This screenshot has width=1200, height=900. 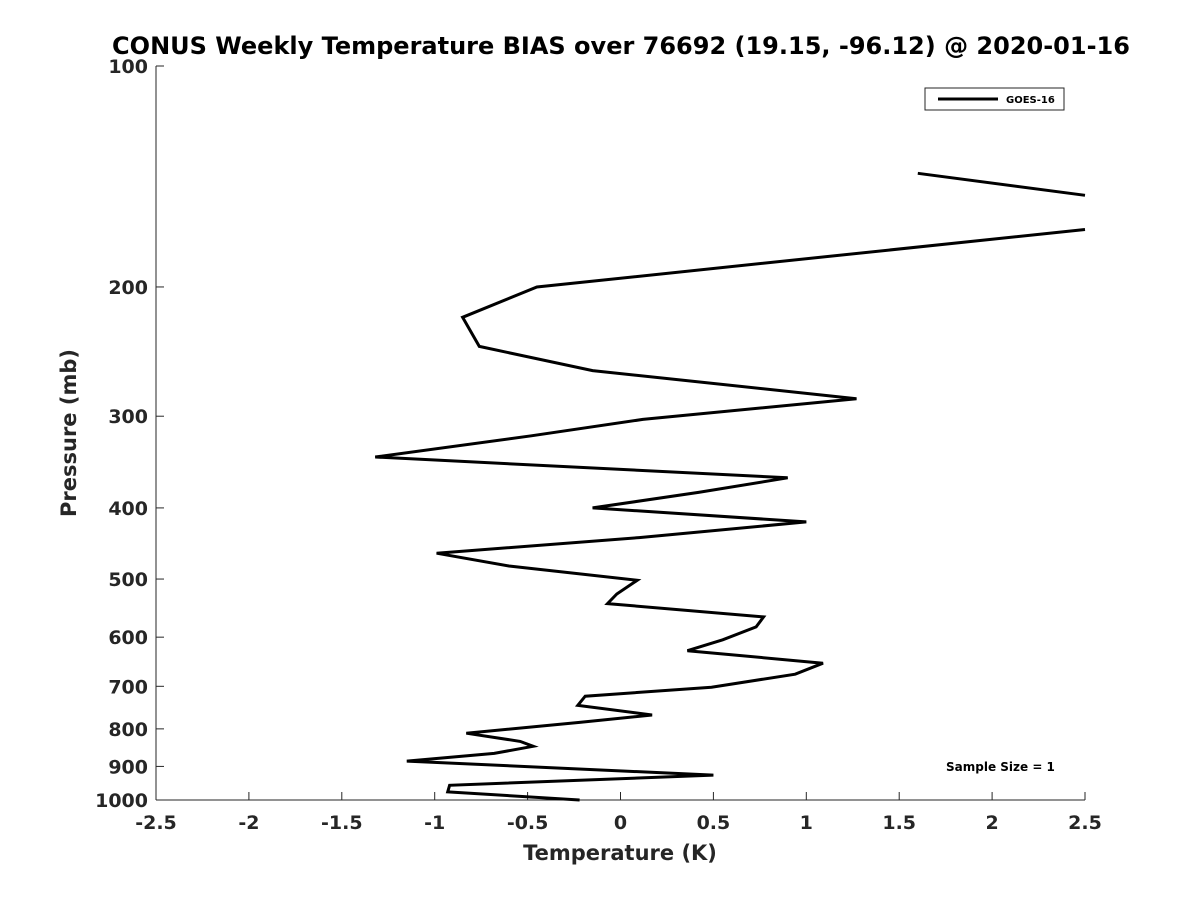 What do you see at coordinates (128, 417) in the screenshot?
I see `y-tick-label: 300` at bounding box center [128, 417].